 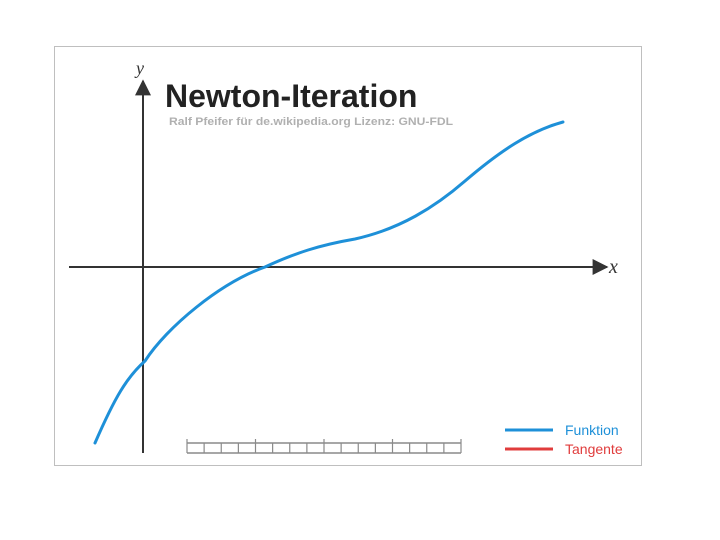 What do you see at coordinates (139, 68) in the screenshot?
I see `y-axis-label: y` at bounding box center [139, 68].